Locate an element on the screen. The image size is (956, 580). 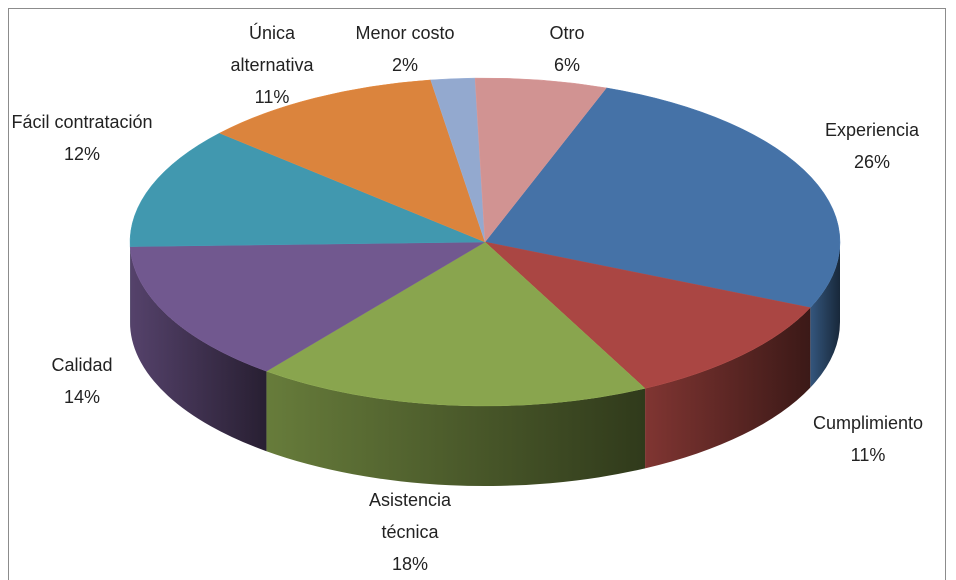
category-label: Única alternativa is located at coordinates (272, 49).